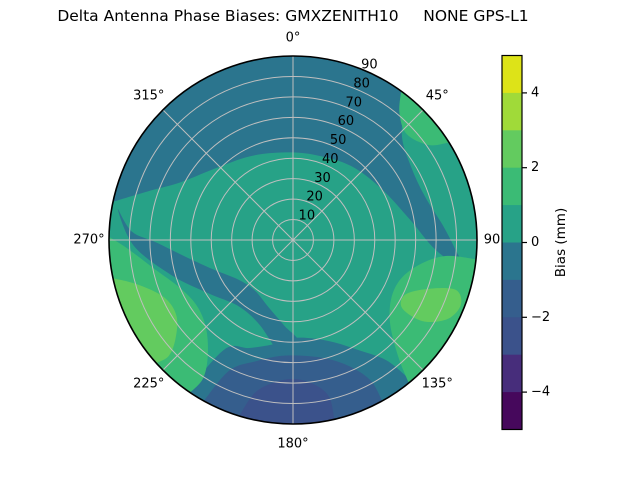  I want to click on contour-region-southwest-arm, so click(209, 298).